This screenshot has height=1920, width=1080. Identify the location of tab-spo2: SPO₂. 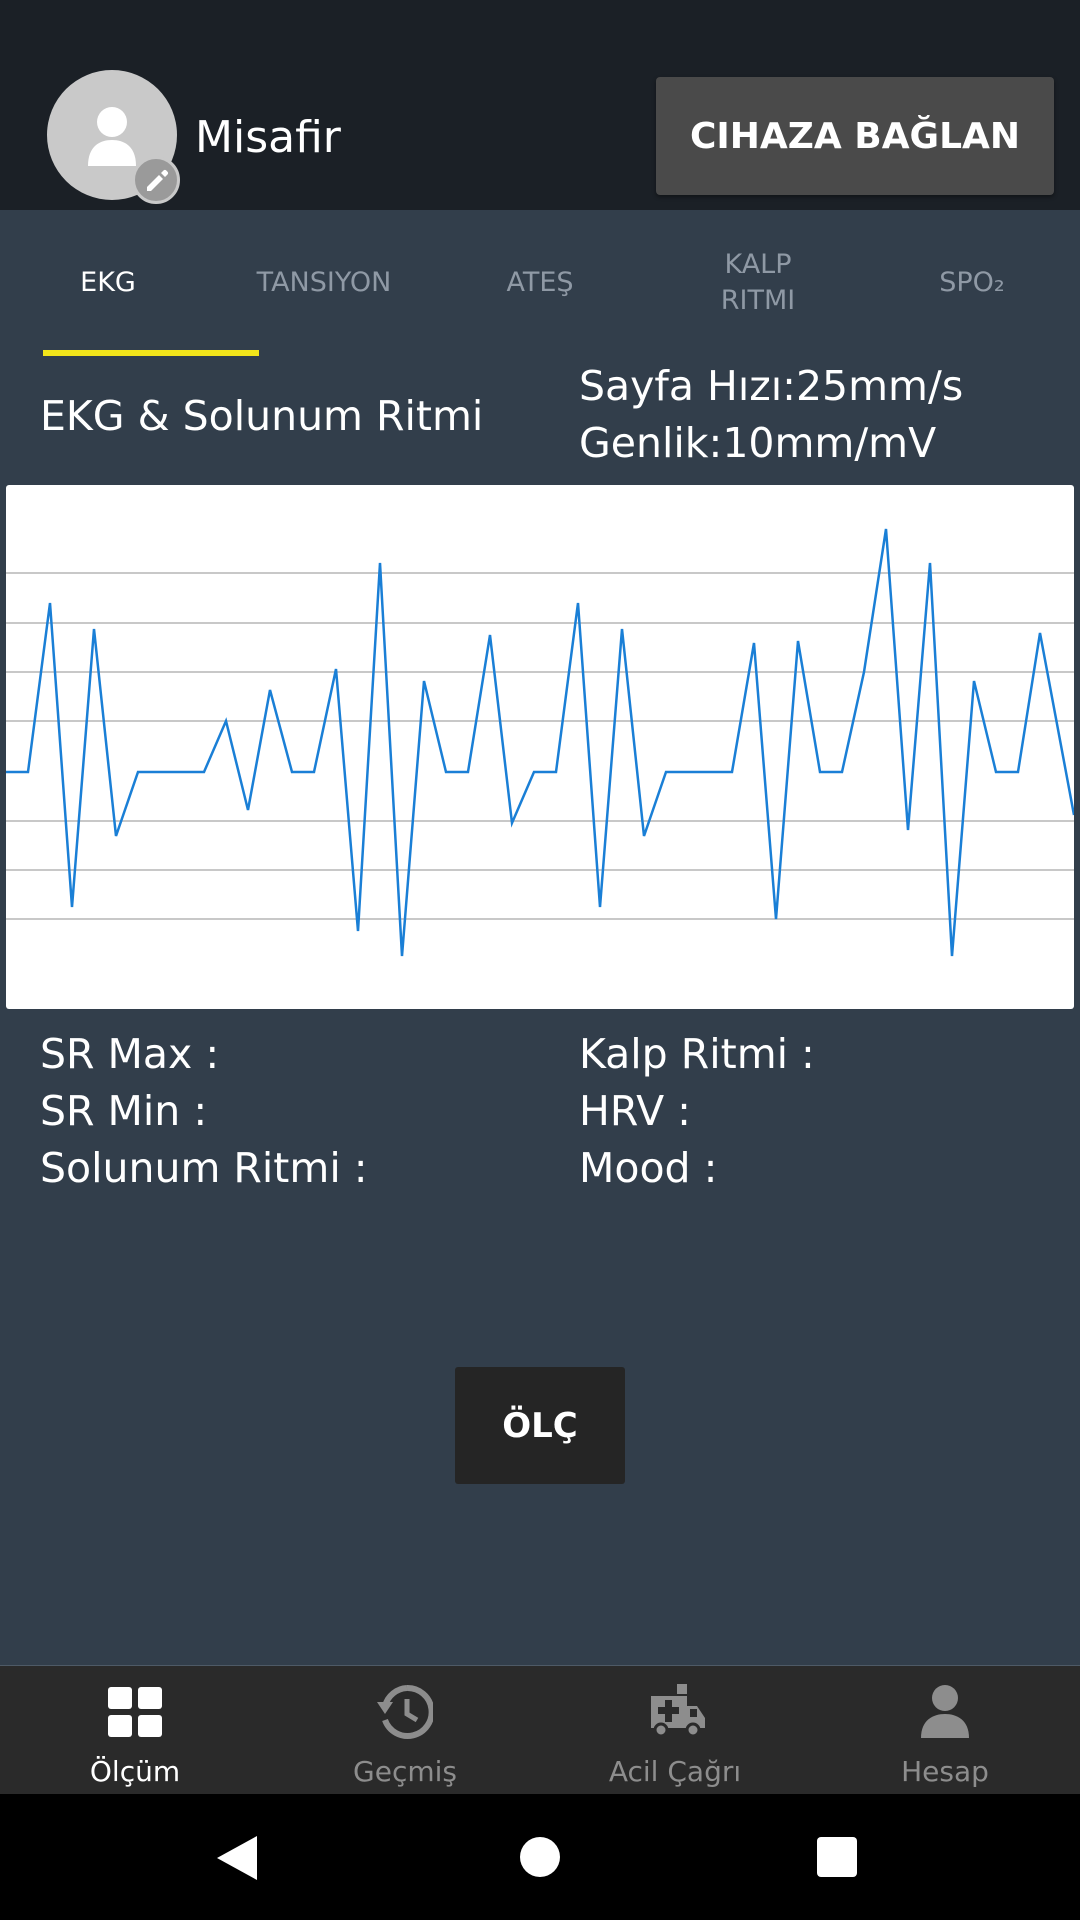
(972, 282).